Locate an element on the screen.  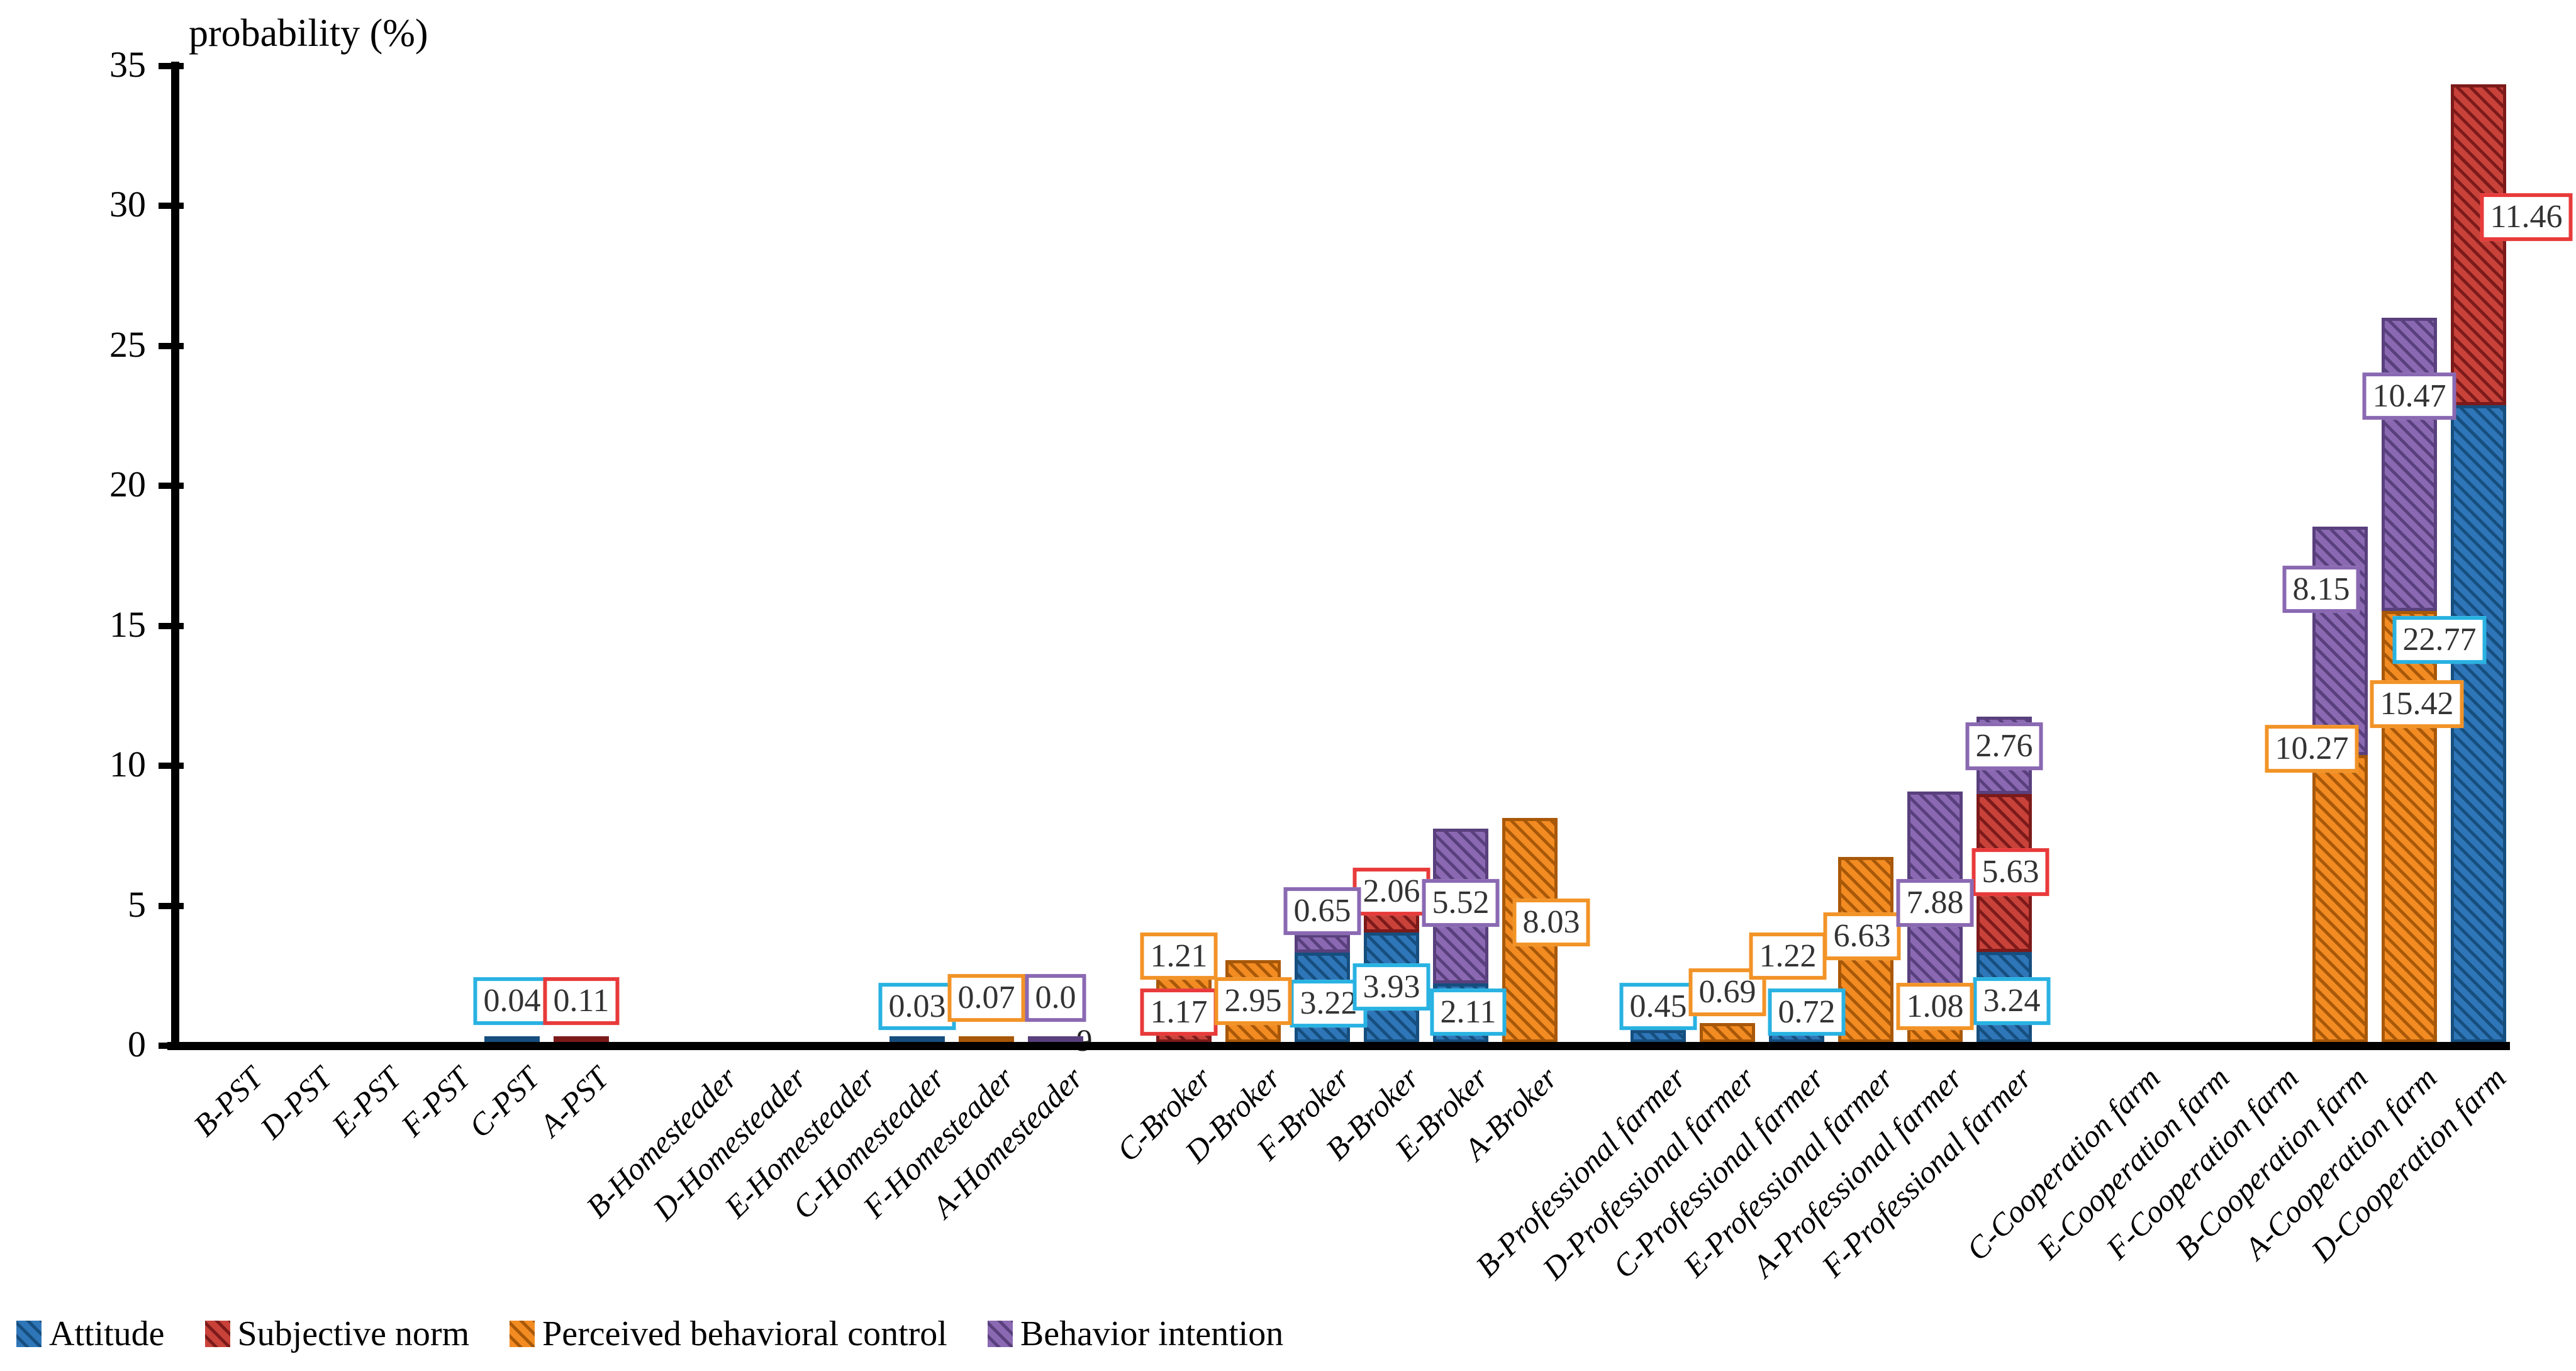
x-axis-line is located at coordinates (1338, 1046).